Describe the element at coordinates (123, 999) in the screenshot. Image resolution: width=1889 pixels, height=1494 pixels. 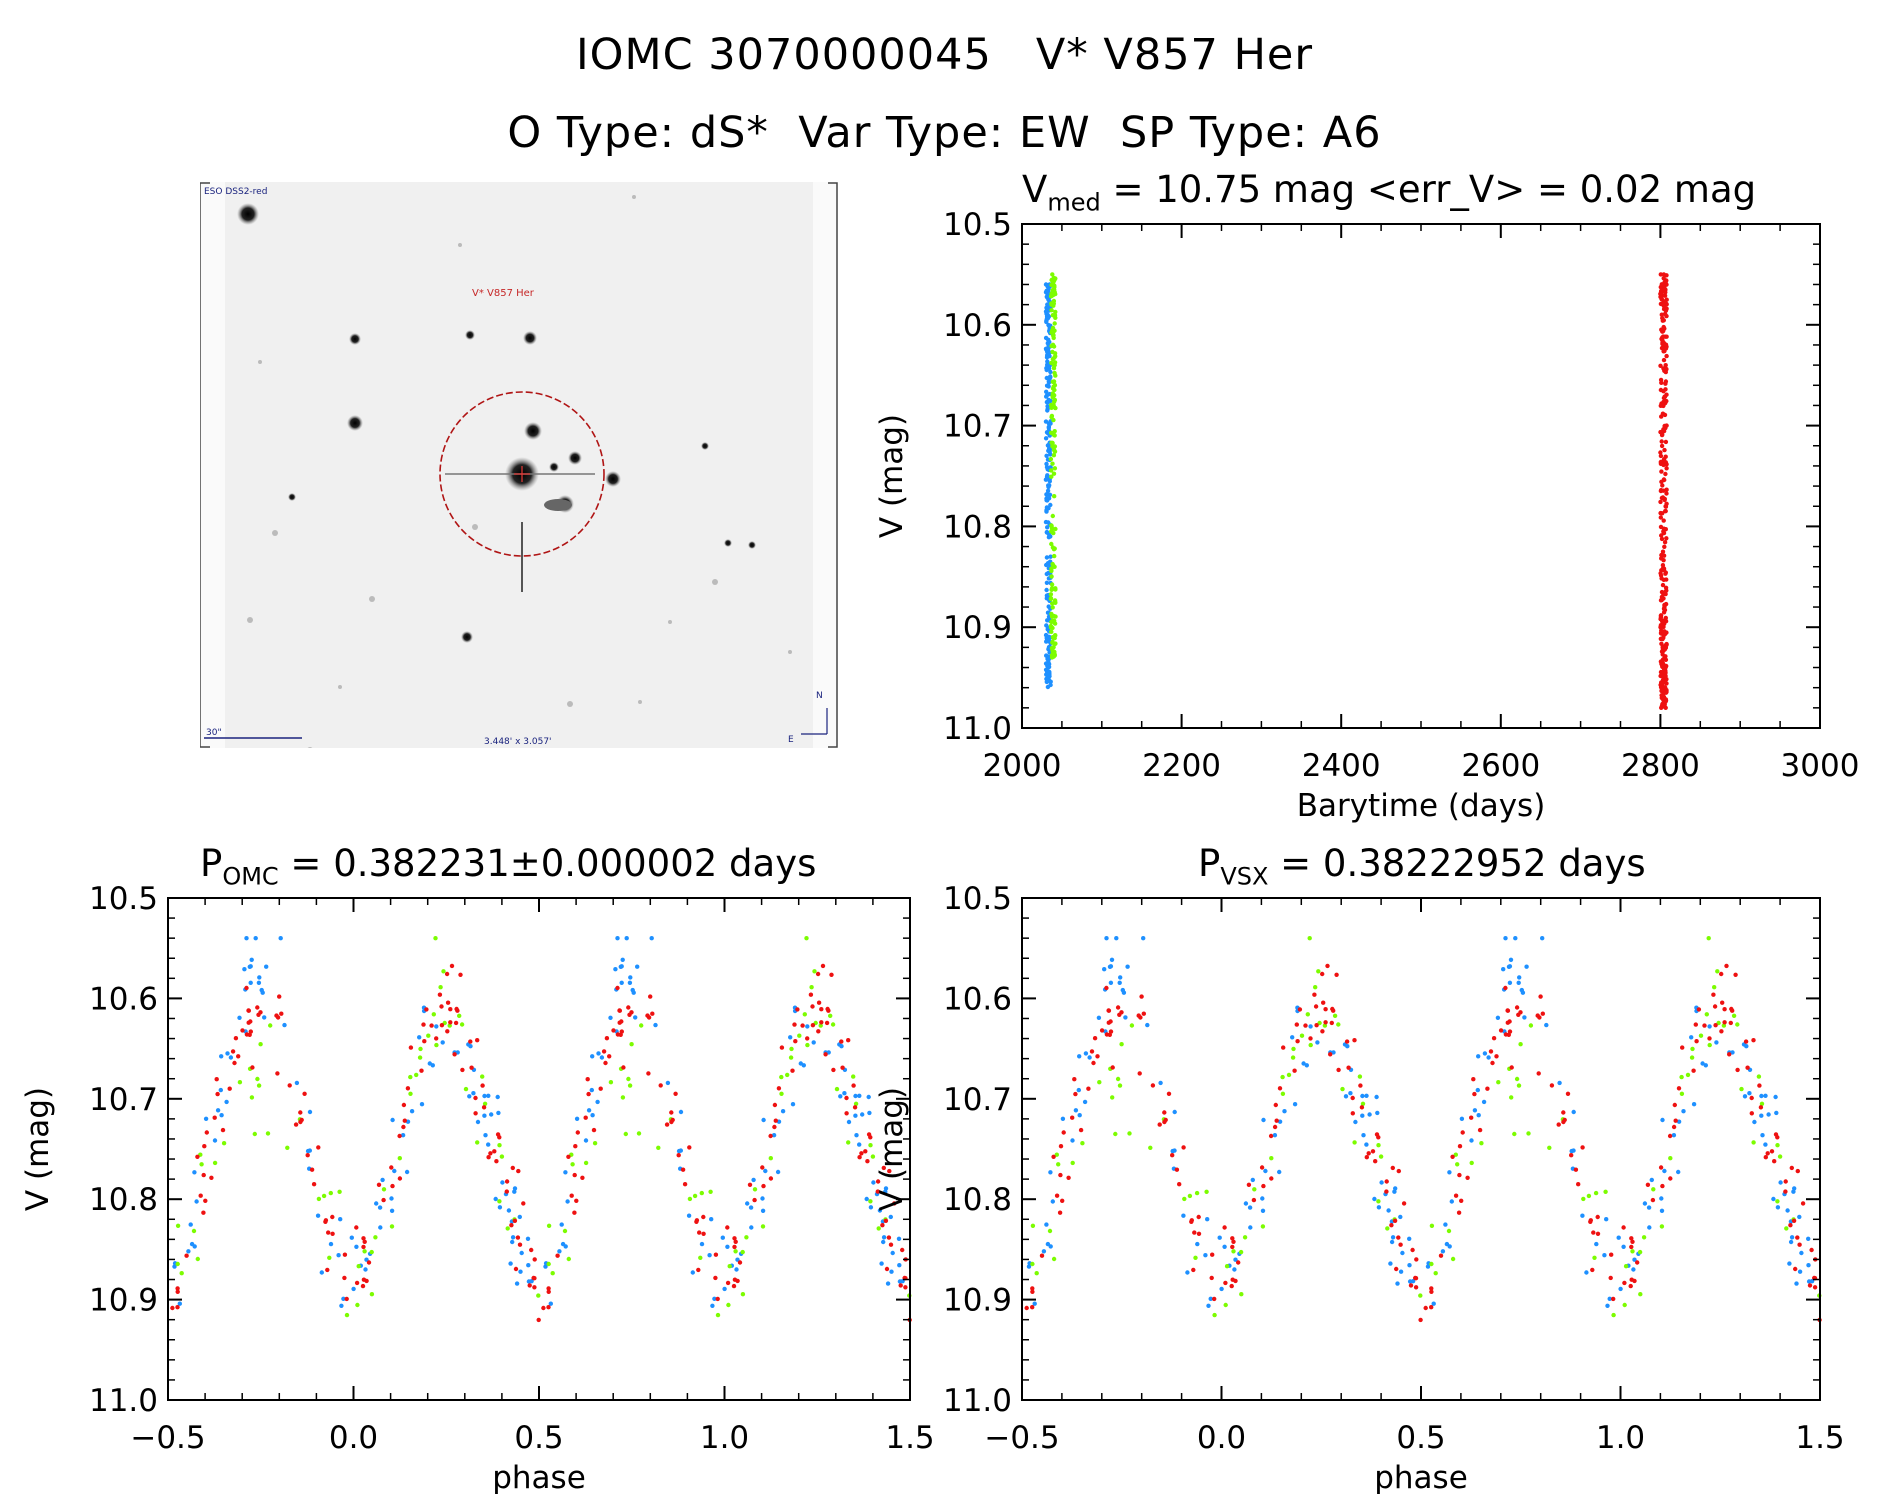
I see `y-tick-label: 10.6` at that location.